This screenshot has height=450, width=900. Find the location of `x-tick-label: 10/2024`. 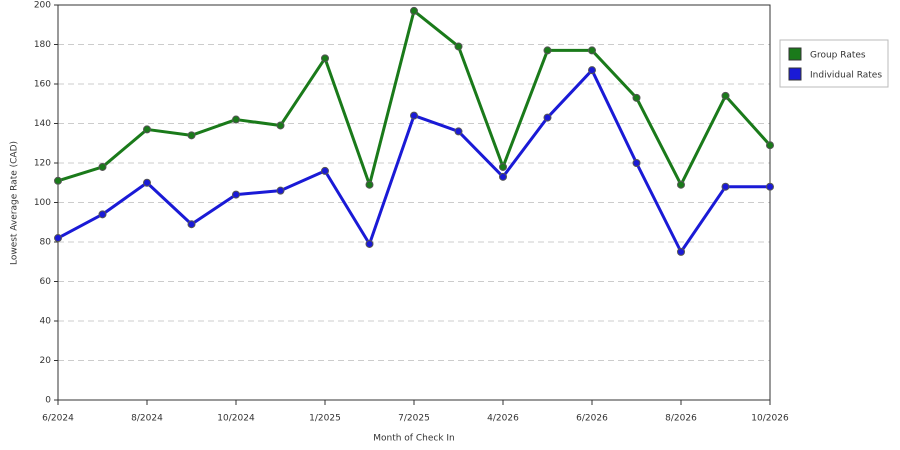

x-tick-label: 10/2024 is located at coordinates (236, 419).